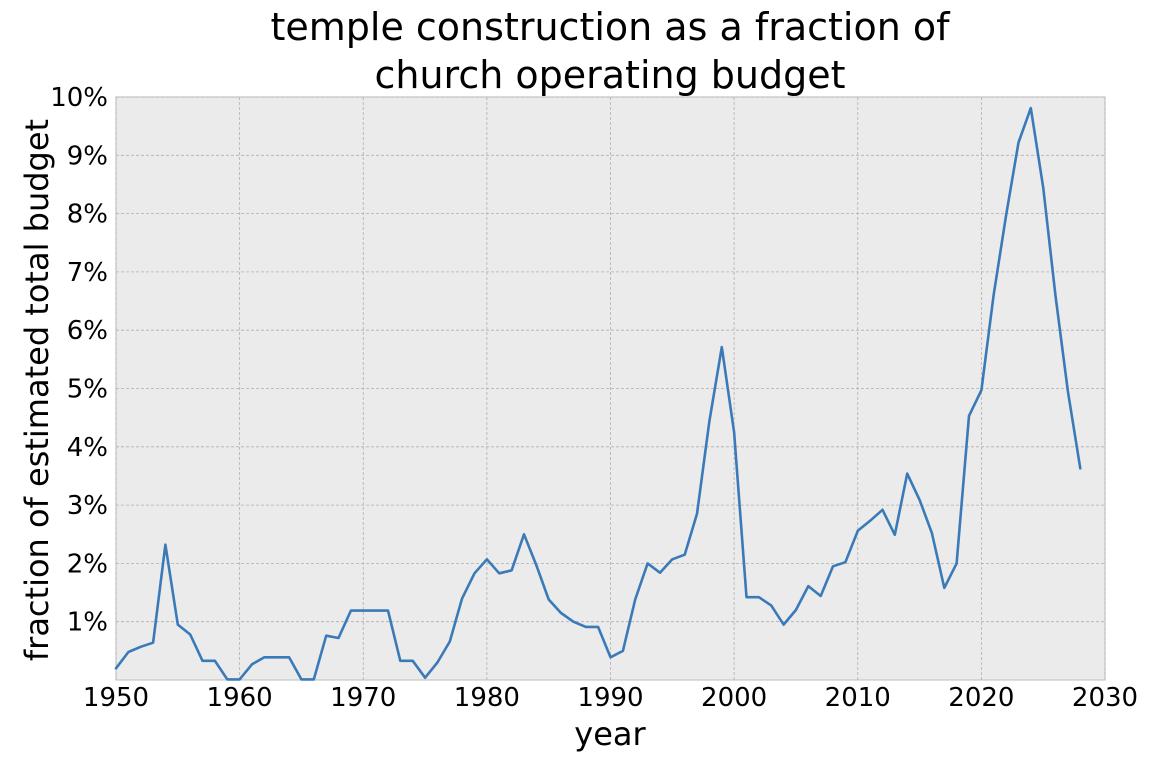  I want to click on y-tick-label: 1%, so click(87, 623).